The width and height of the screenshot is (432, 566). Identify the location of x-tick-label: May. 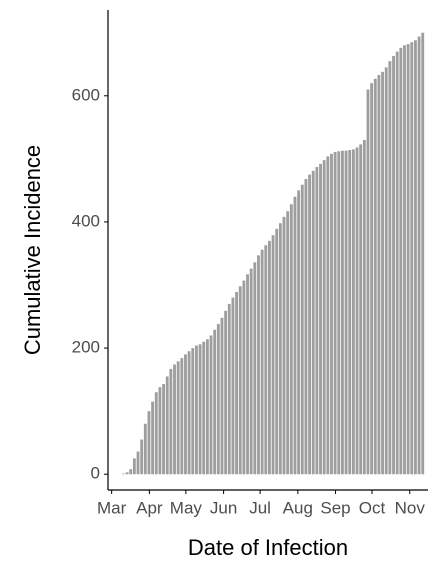
(186, 507).